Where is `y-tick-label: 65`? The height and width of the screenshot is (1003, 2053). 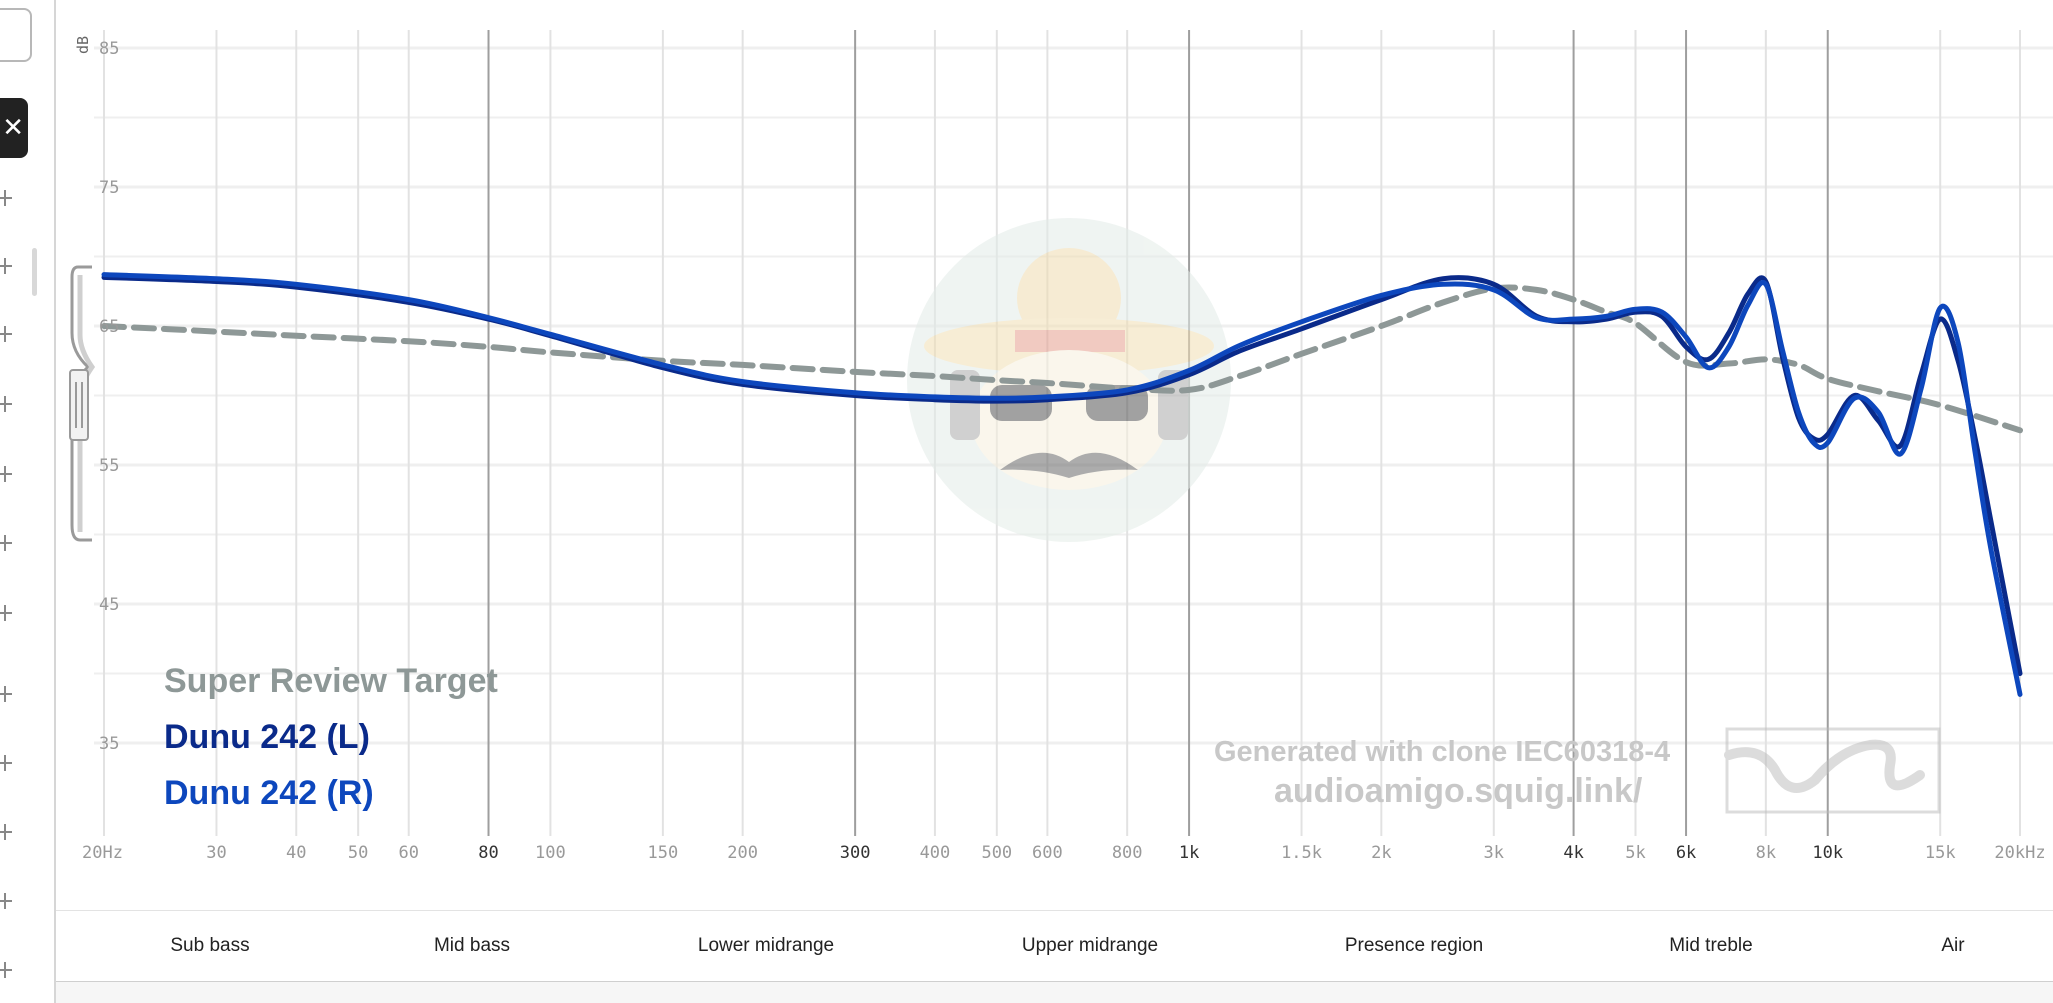 y-tick-label: 65 is located at coordinates (109, 327).